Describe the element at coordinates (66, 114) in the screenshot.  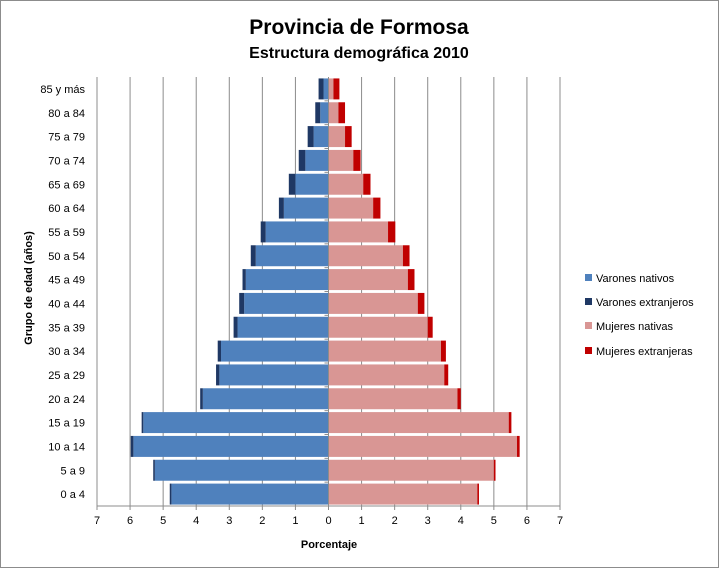
I see `y-tick-label: 80 a 84` at that location.